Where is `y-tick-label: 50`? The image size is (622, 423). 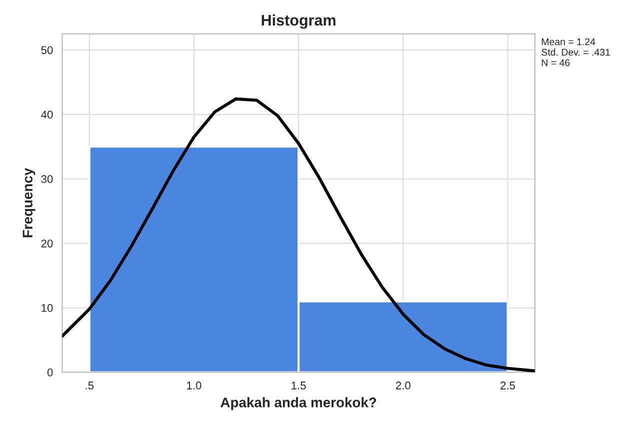 y-tick-label: 50 is located at coordinates (47, 50).